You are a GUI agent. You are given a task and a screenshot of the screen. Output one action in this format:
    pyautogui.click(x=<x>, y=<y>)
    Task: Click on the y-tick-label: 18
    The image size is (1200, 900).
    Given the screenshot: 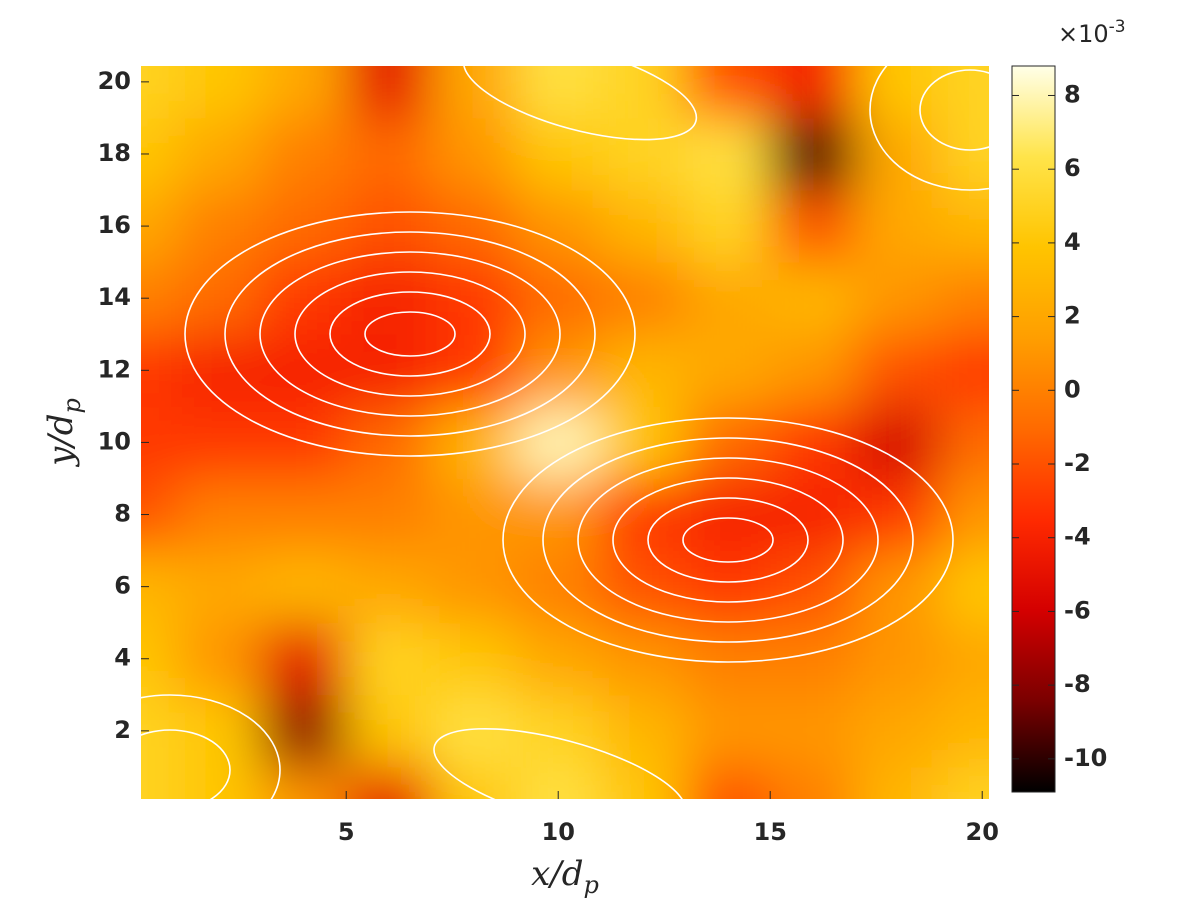 What is the action you would take?
    pyautogui.click(x=114, y=153)
    